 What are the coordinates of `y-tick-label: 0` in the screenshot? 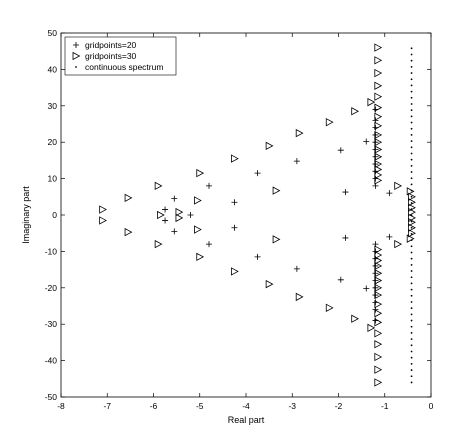 It's located at (54, 215).